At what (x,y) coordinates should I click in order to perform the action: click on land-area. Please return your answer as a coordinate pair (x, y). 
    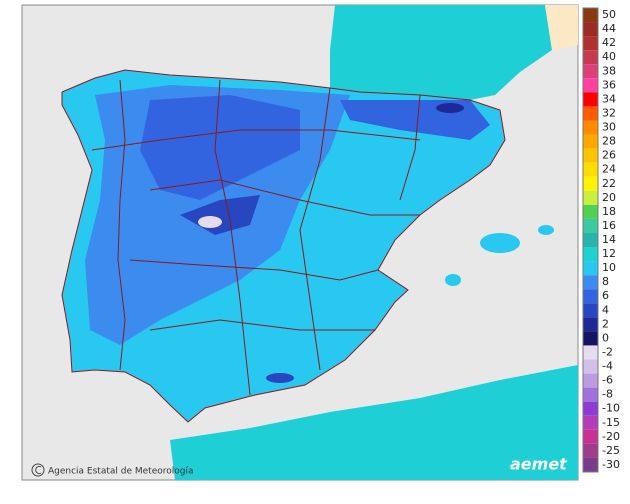
    Looking at the image, I should click on (561, 27).